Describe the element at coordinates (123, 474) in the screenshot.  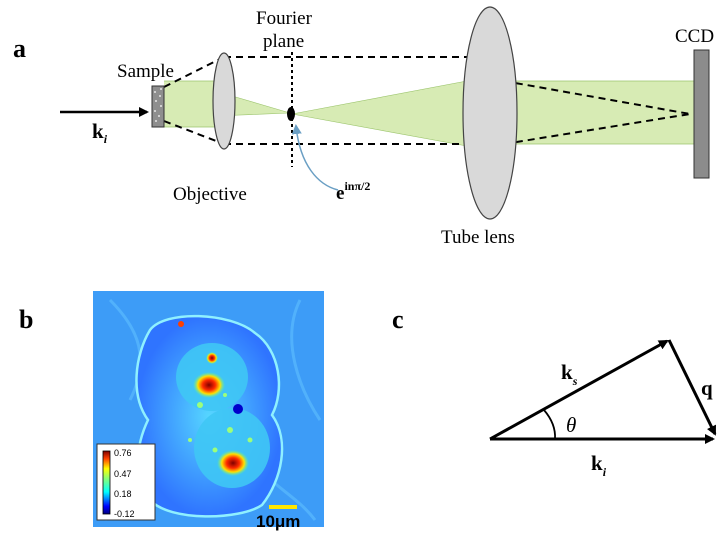
I see `colorbar-tick-1: 0.47` at that location.